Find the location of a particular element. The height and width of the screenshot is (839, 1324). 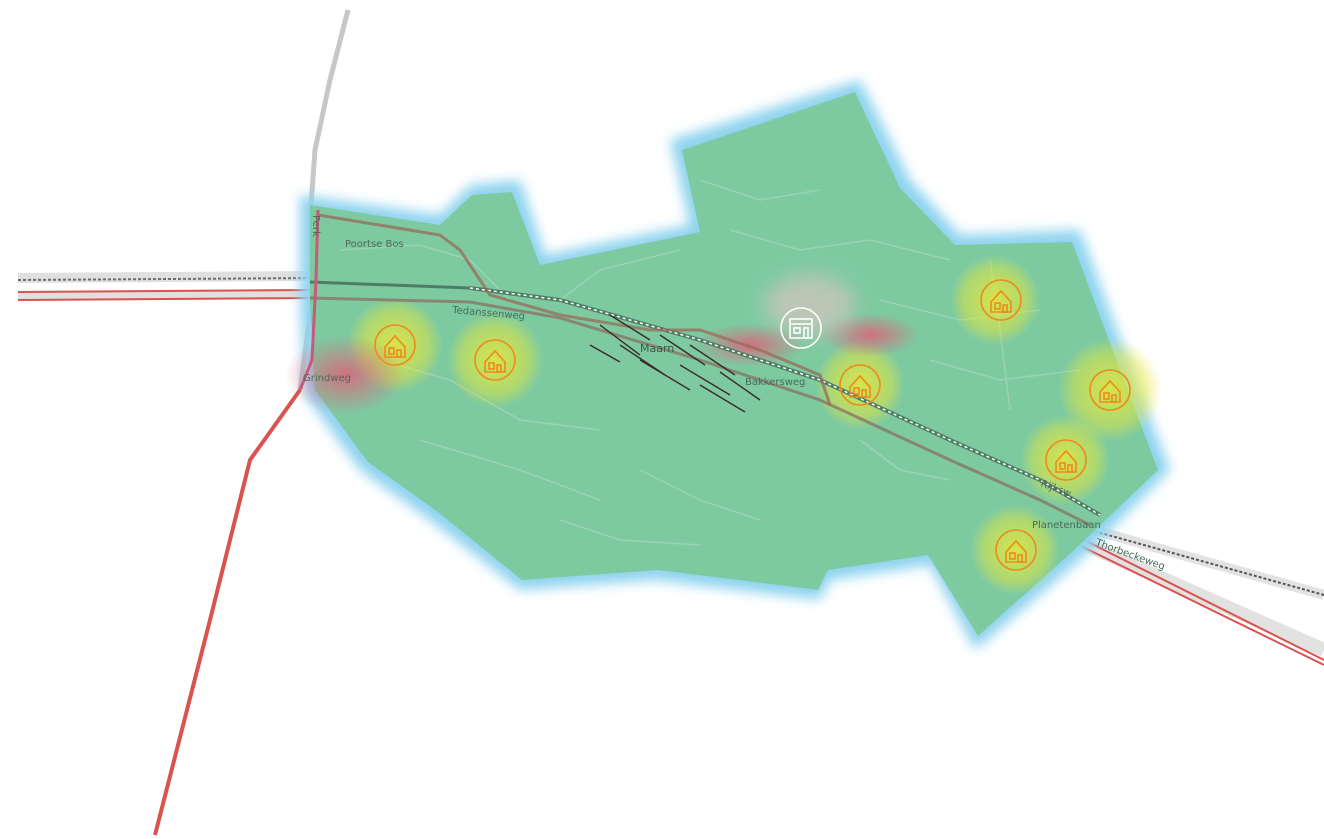

label-grindweg: Grindweg is located at coordinates (327, 378).